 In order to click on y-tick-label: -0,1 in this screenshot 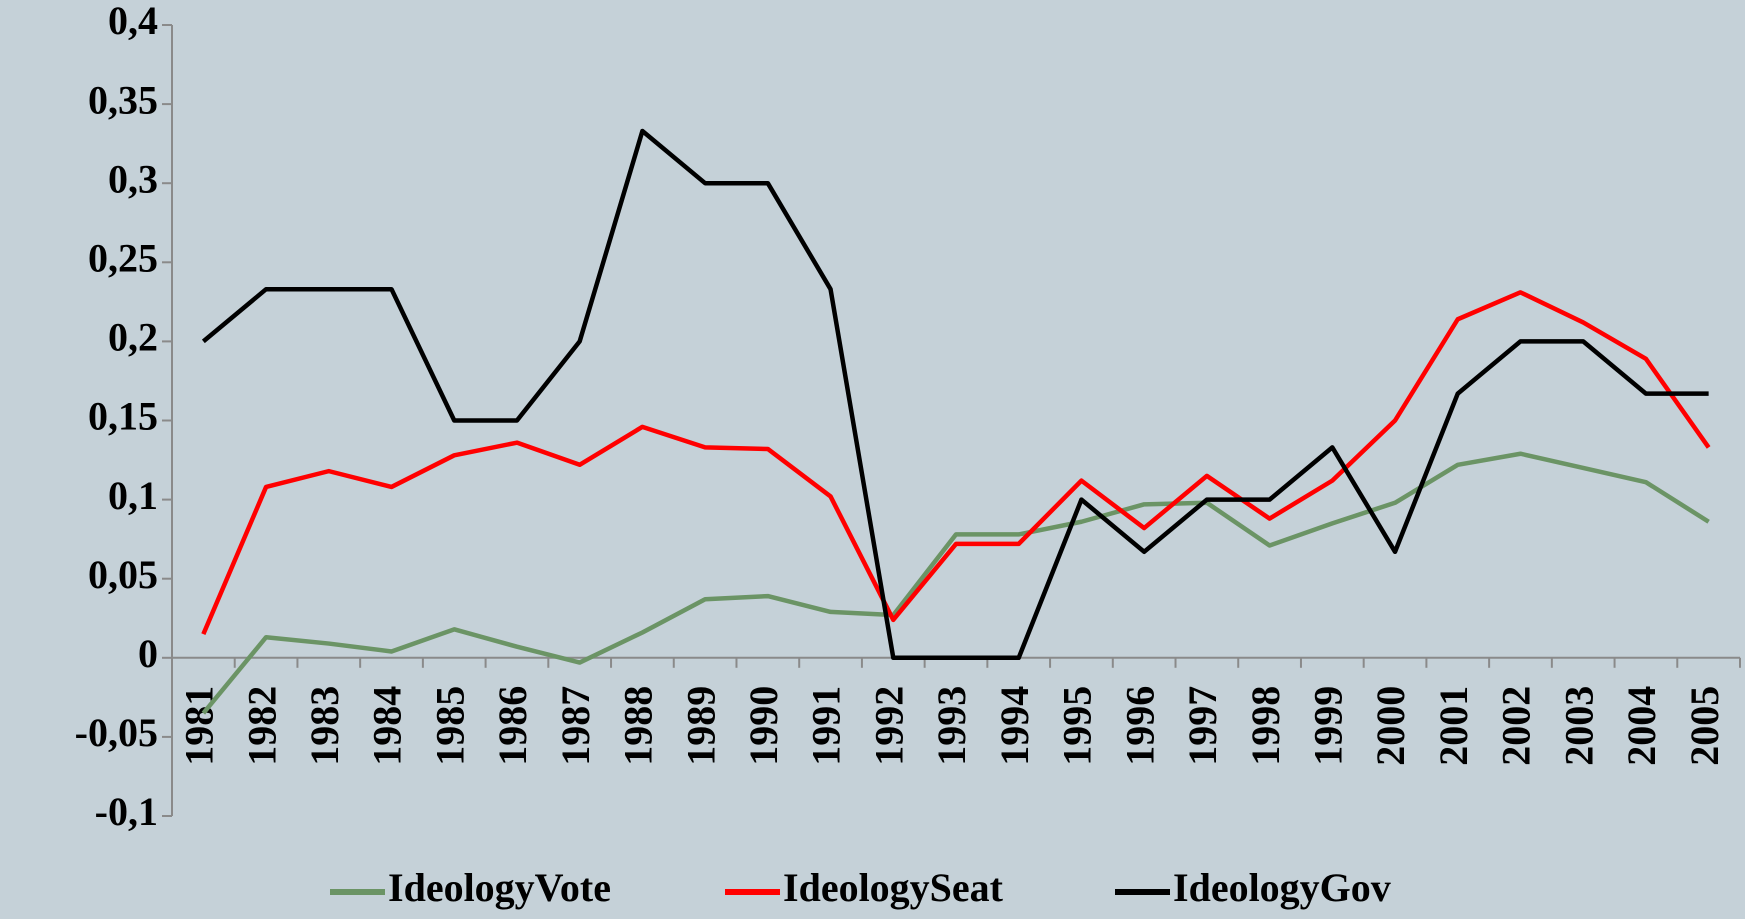, I will do `click(126, 811)`.